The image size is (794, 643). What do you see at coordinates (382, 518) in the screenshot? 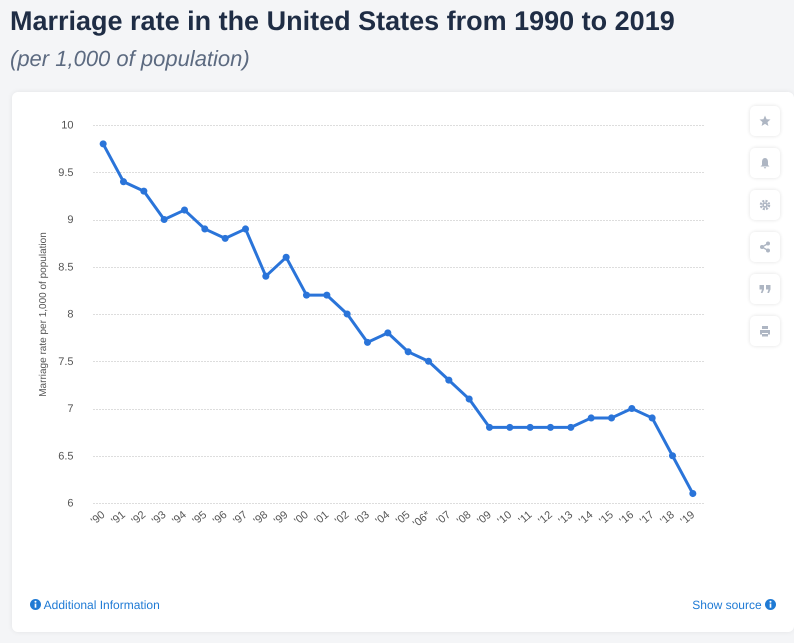
I see `x-tick-label: '04` at bounding box center [382, 518].